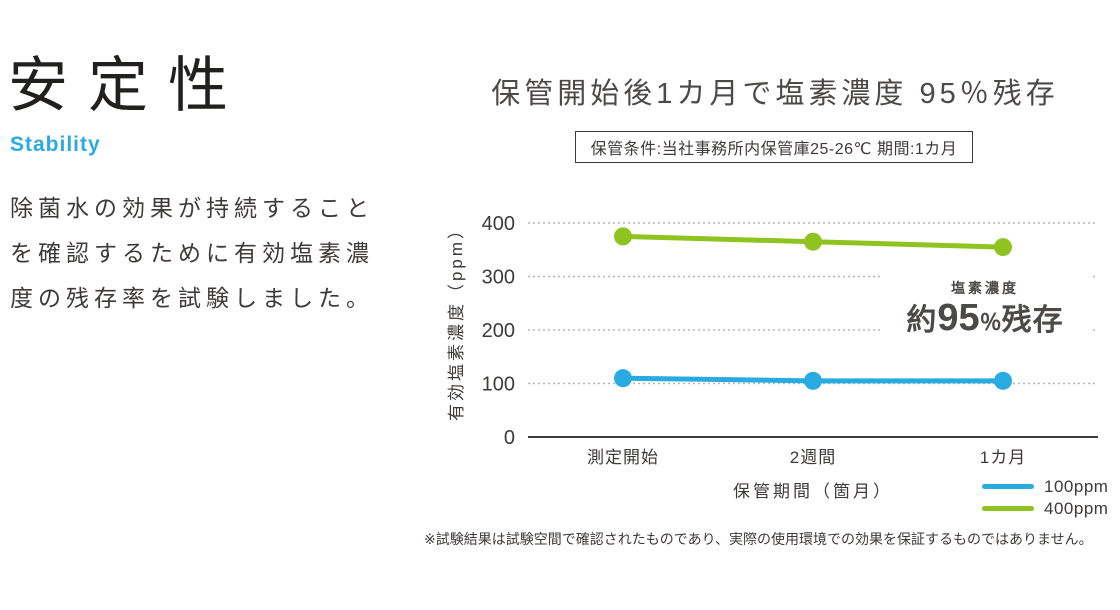 This screenshot has width=1120, height=610. What do you see at coordinates (958, 318) in the screenshot?
I see `annotation-value: 95` at bounding box center [958, 318].